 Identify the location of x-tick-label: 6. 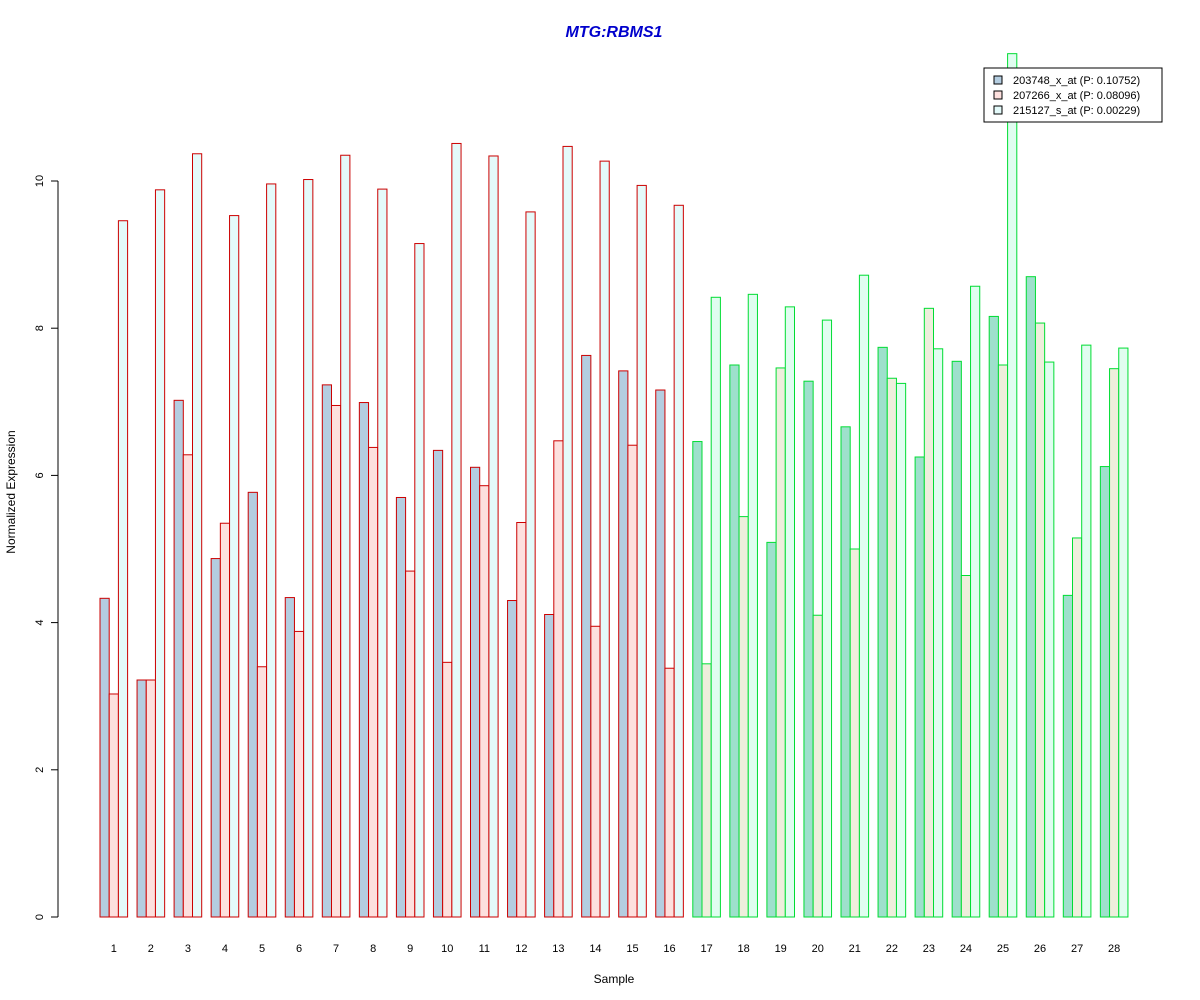
(299, 949).